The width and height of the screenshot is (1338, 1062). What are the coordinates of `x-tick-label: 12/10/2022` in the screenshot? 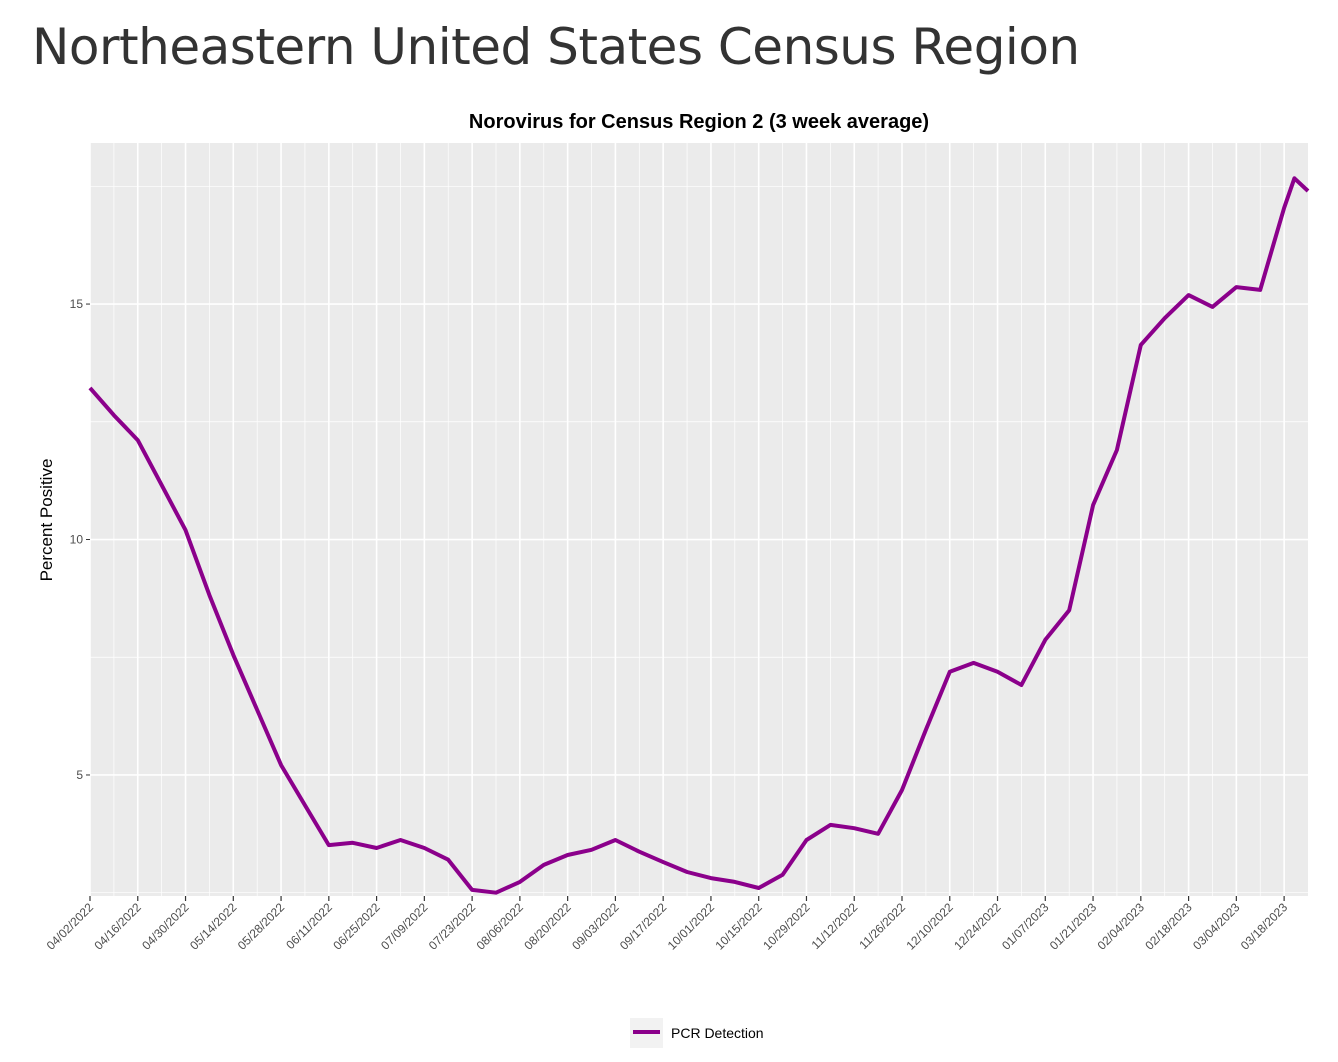 It's located at (930, 926).